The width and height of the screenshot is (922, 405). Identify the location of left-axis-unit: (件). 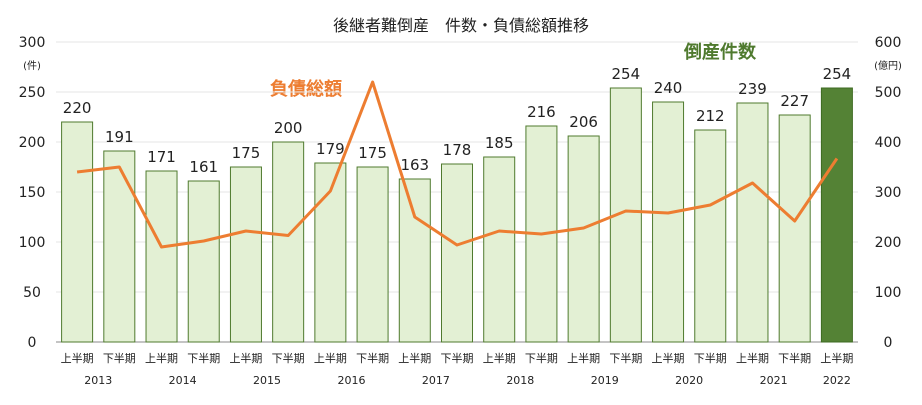
(32, 66).